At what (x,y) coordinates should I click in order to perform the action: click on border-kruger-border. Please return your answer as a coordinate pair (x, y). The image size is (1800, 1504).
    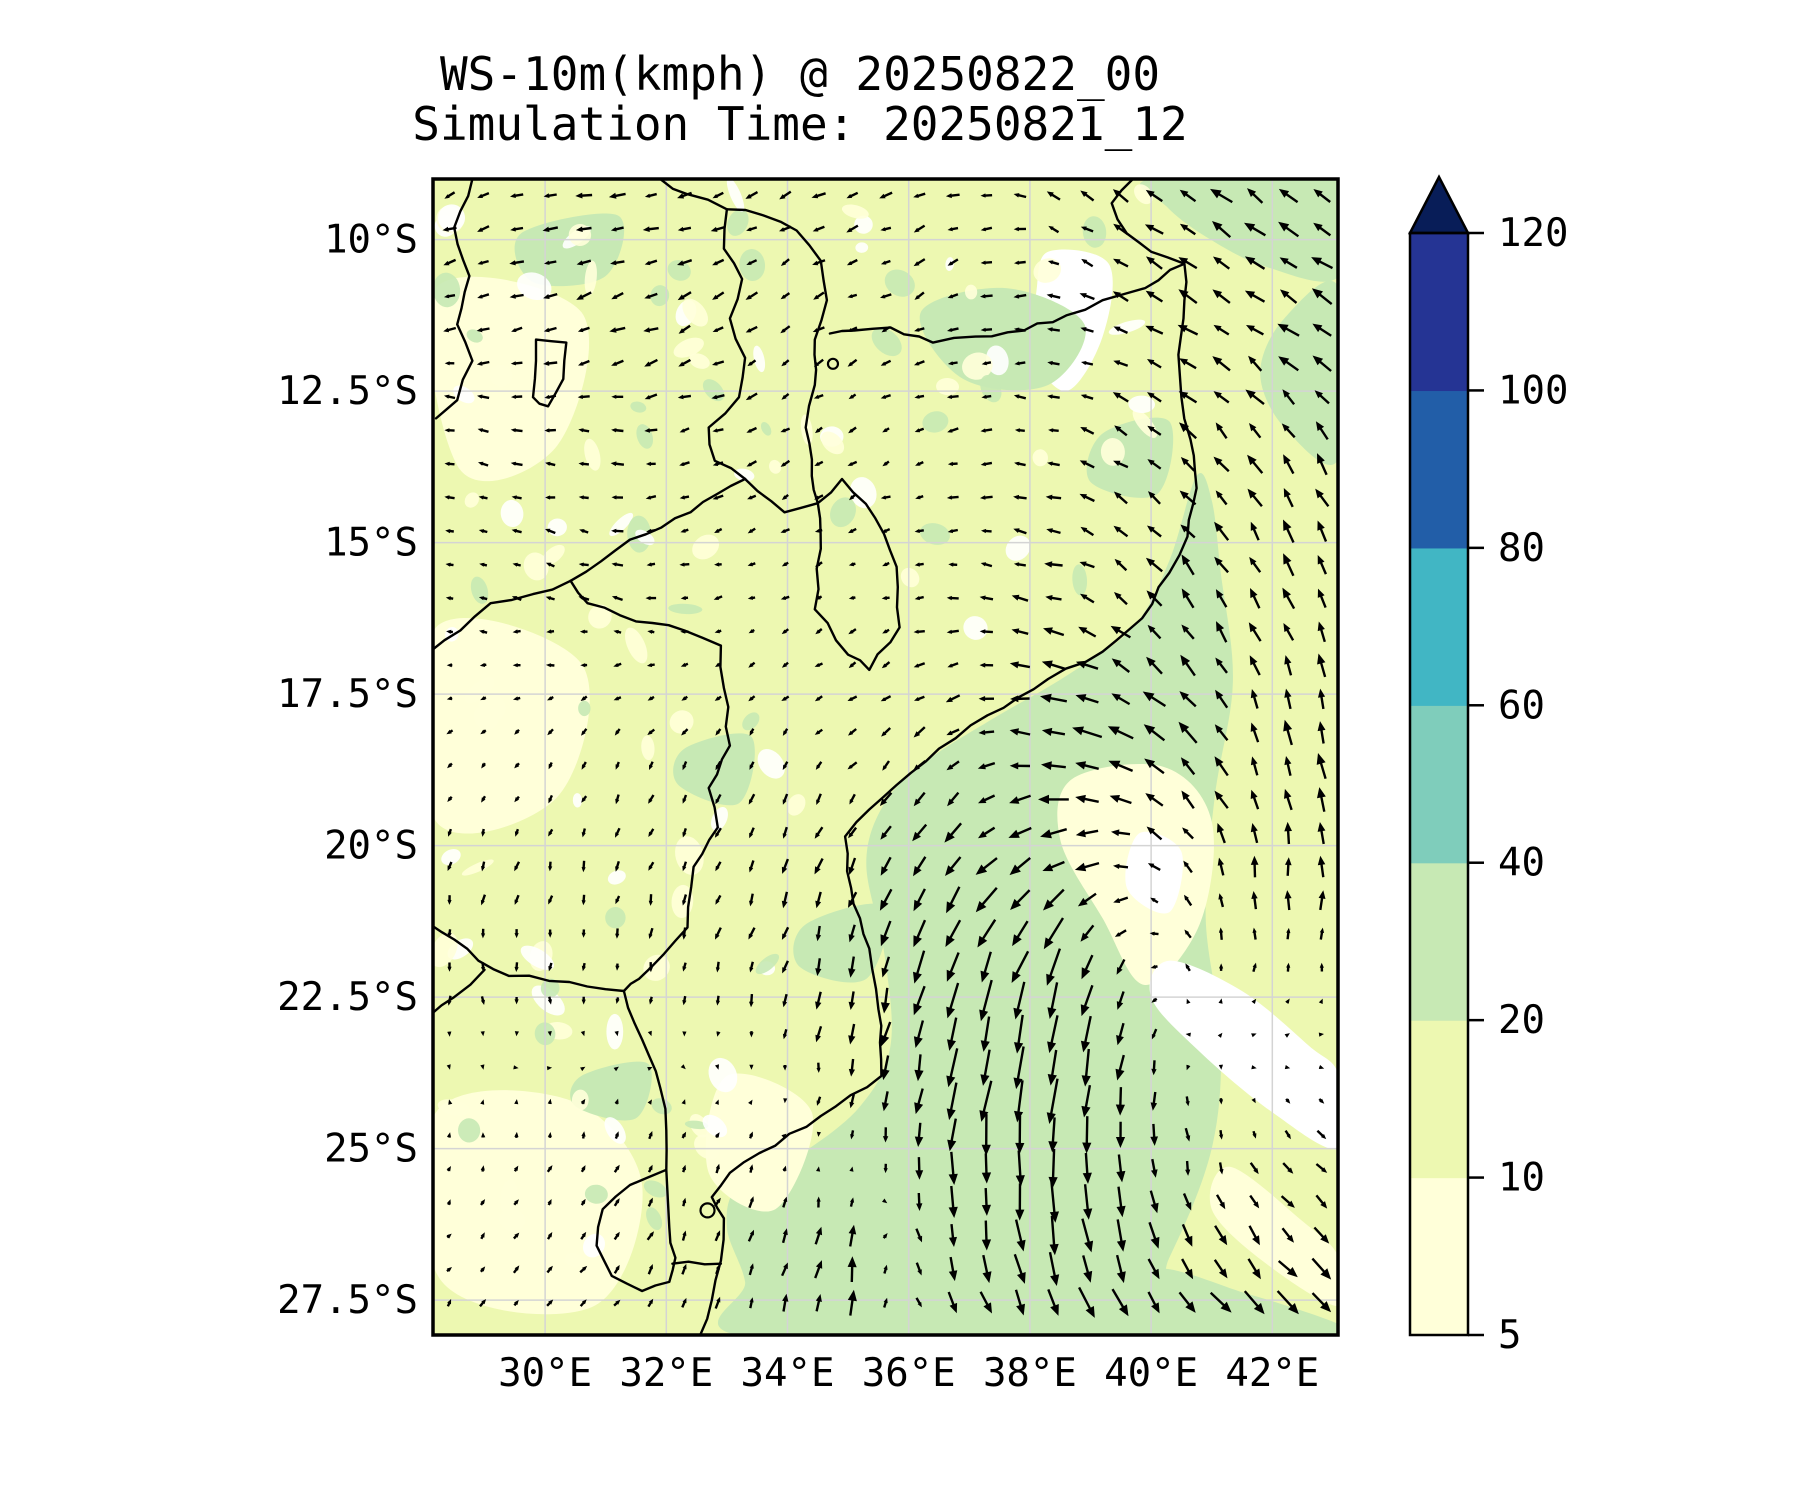
    Looking at the image, I should click on (645, 1080).